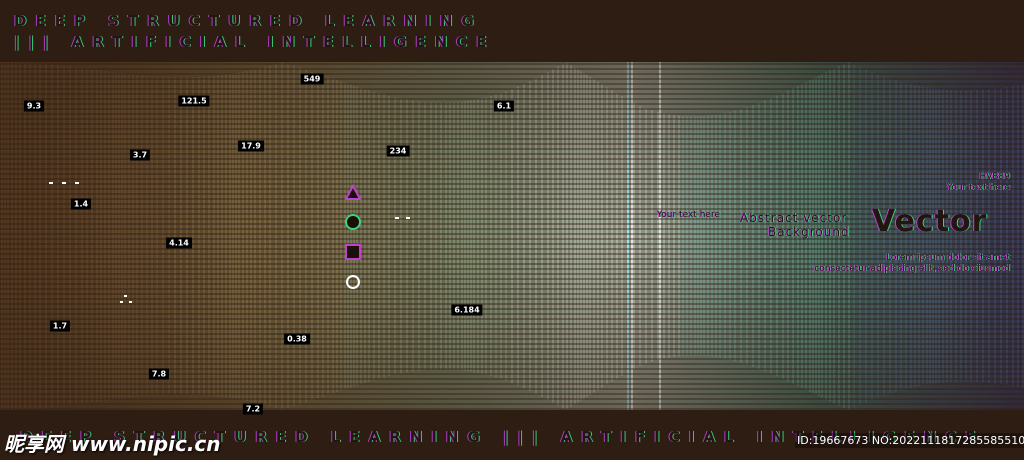  Describe the element at coordinates (930, 221) in the screenshot. I see `title: Vector` at that location.